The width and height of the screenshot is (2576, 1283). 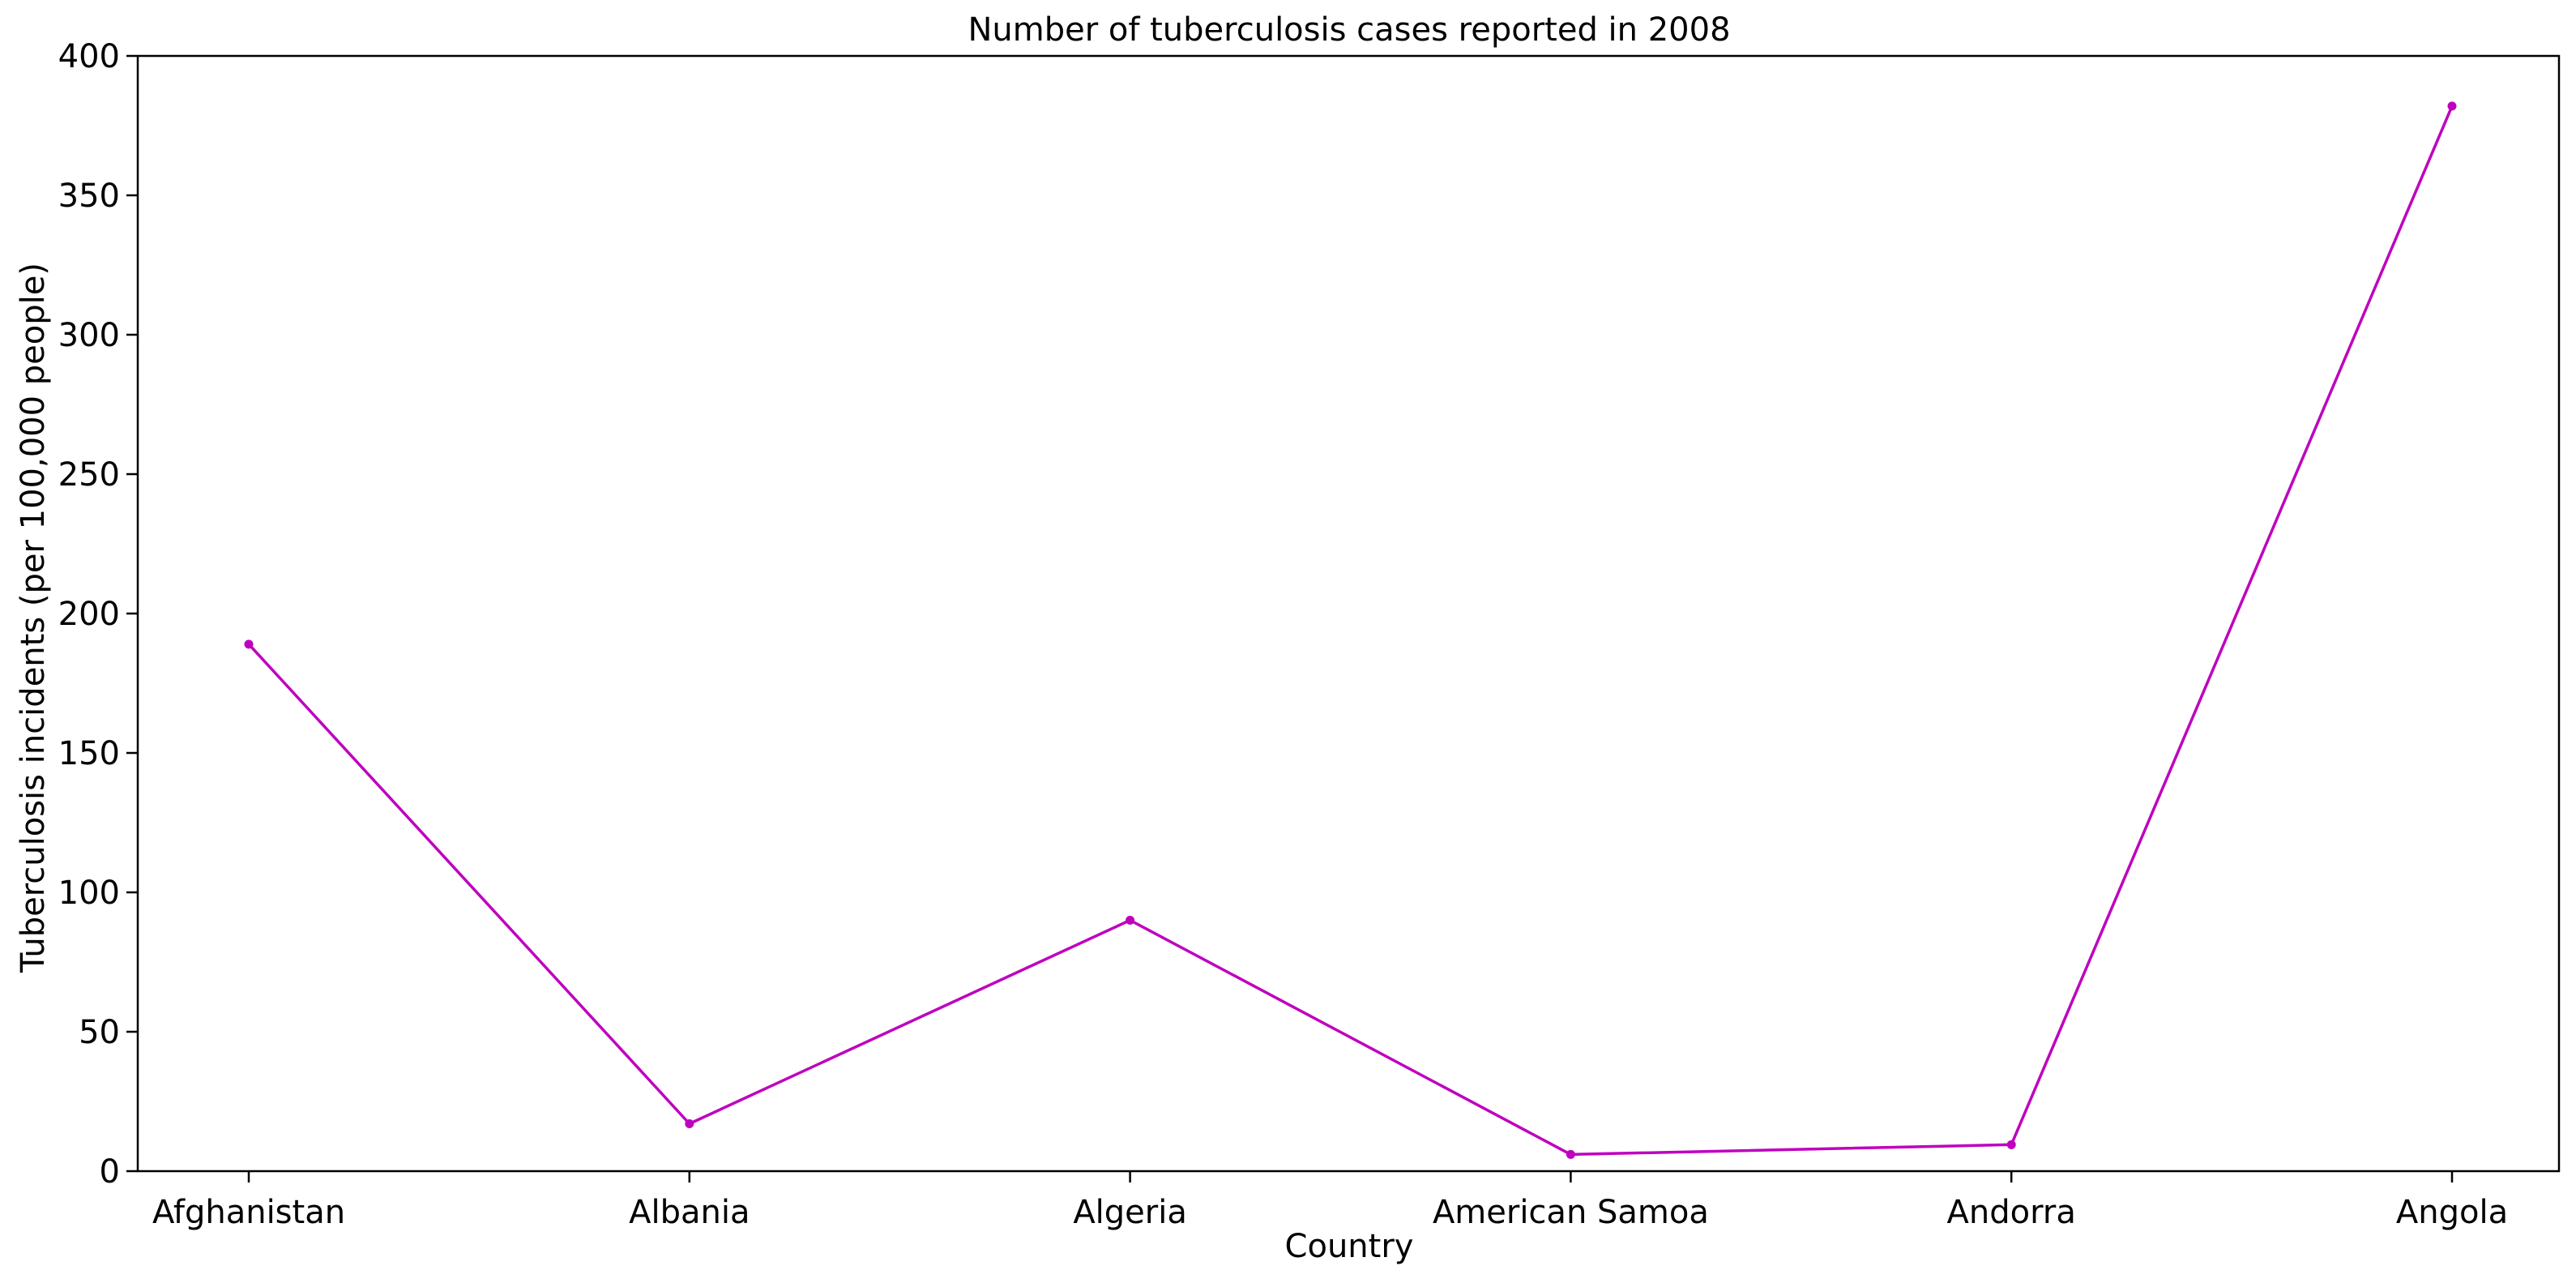 I want to click on x-tick-label: Albania, so click(x=689, y=1212).